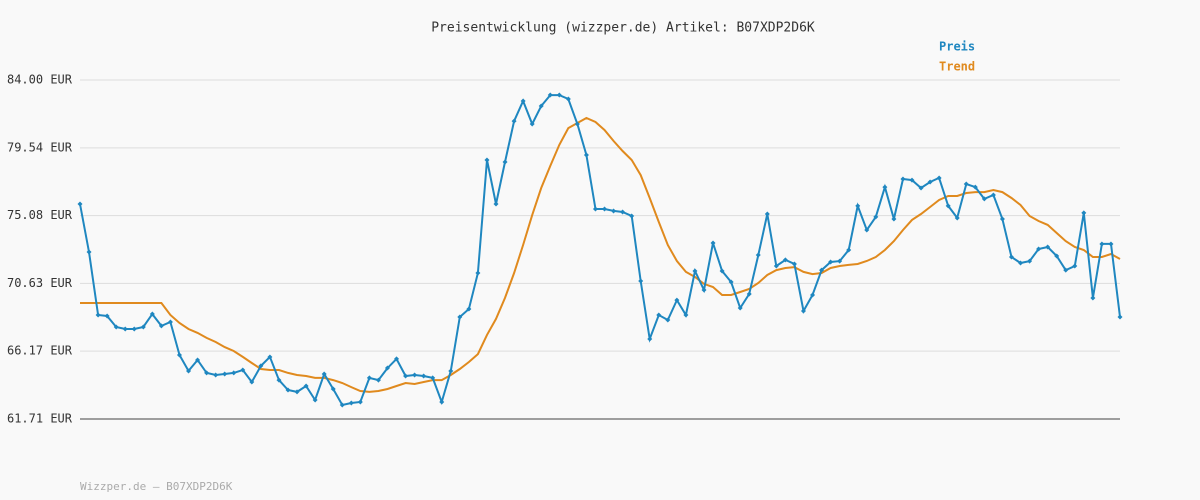 This screenshot has height=500, width=1200. I want to click on y-tick-label: 66.17 EUR, so click(40, 351).